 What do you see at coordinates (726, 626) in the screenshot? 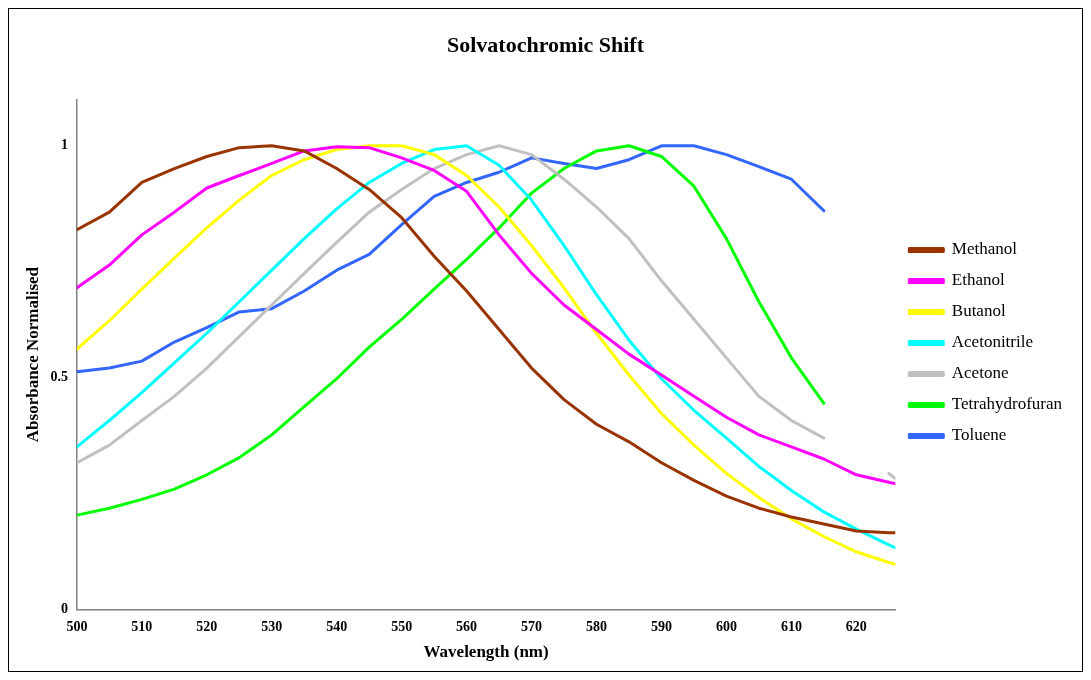
I see `x-tick-label: 600` at bounding box center [726, 626].